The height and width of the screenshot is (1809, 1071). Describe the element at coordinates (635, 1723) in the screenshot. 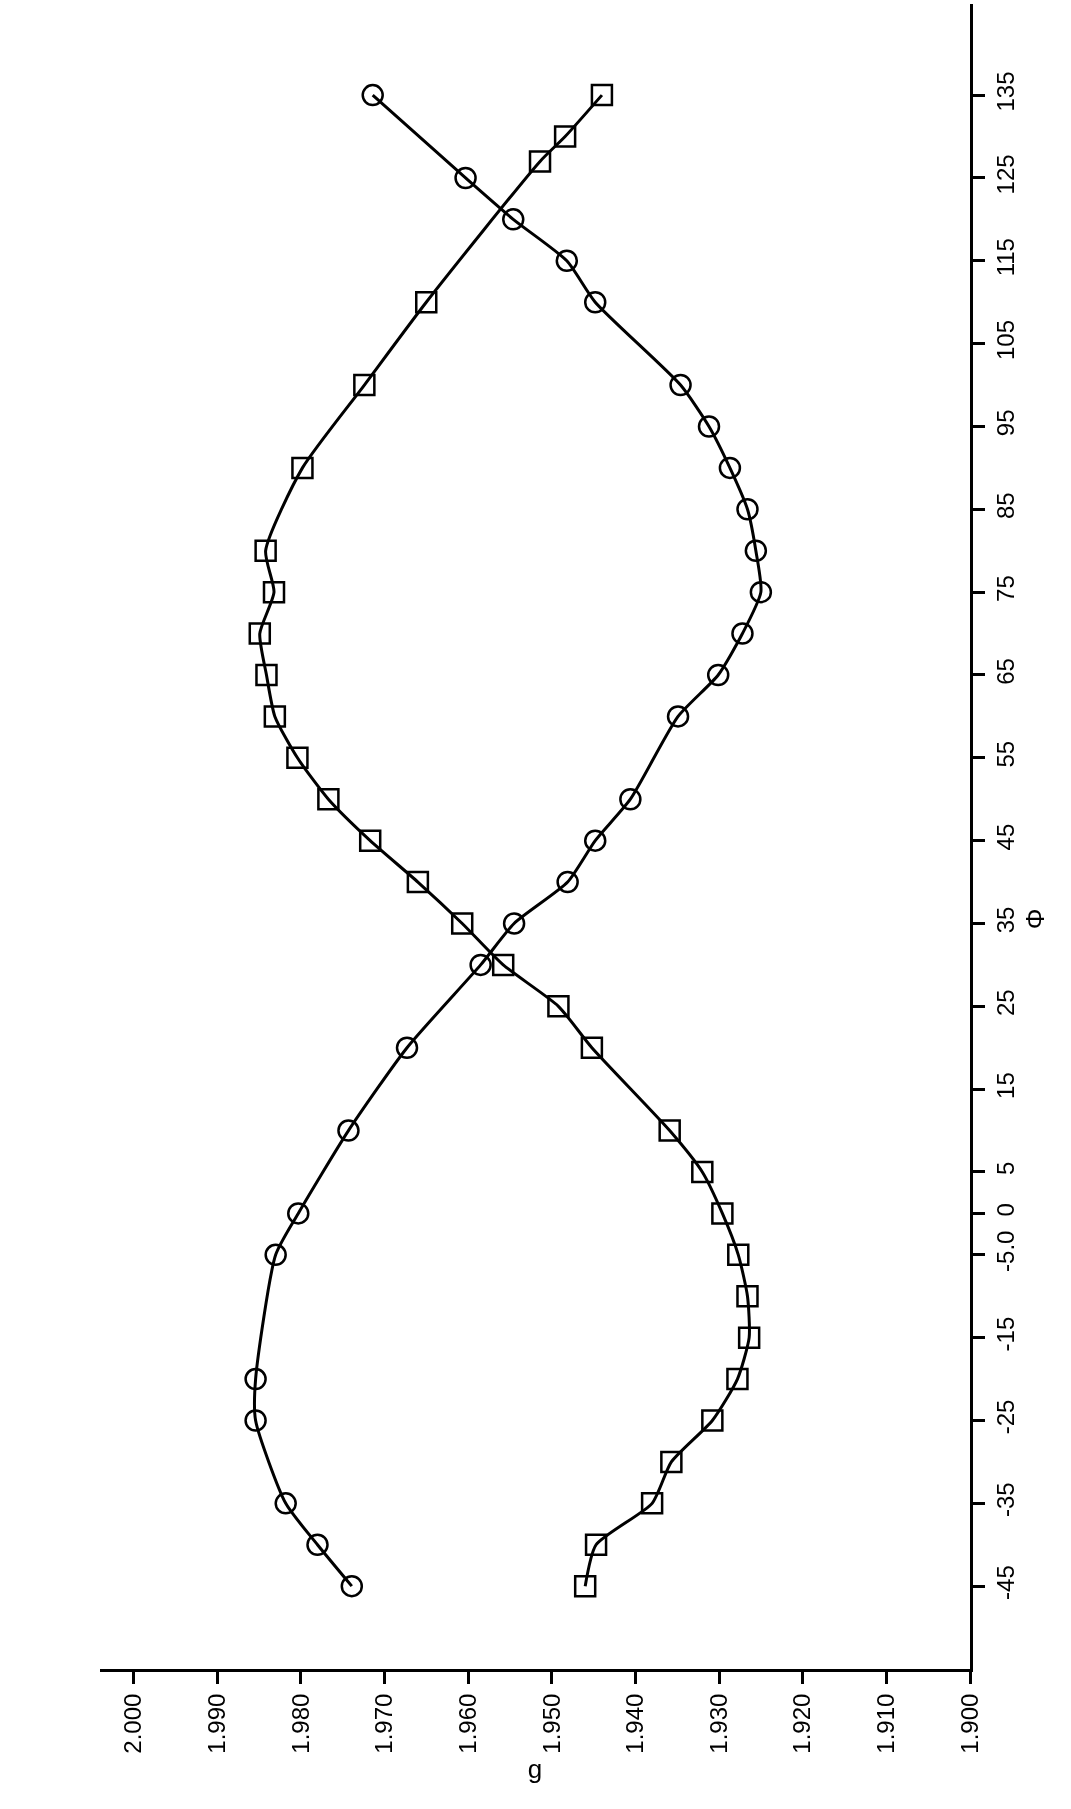

I see `x-tick-label: 1.940` at that location.